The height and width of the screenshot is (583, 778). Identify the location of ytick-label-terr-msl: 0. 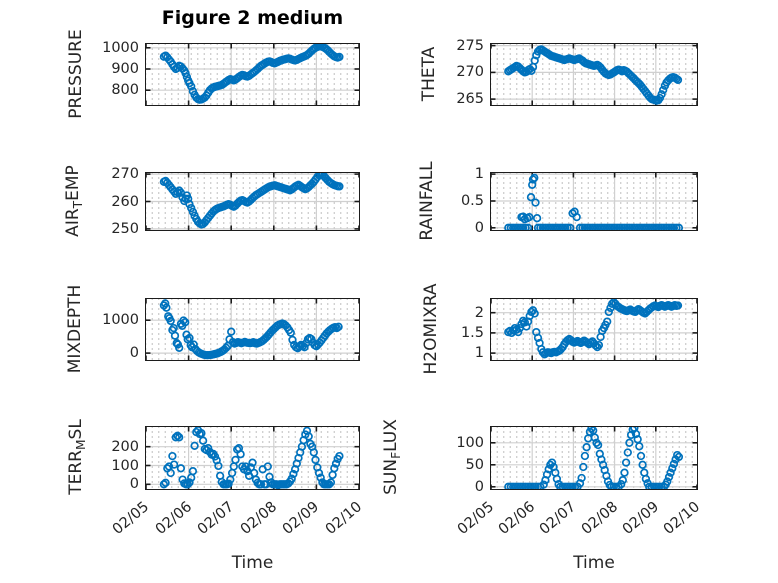
(134, 484).